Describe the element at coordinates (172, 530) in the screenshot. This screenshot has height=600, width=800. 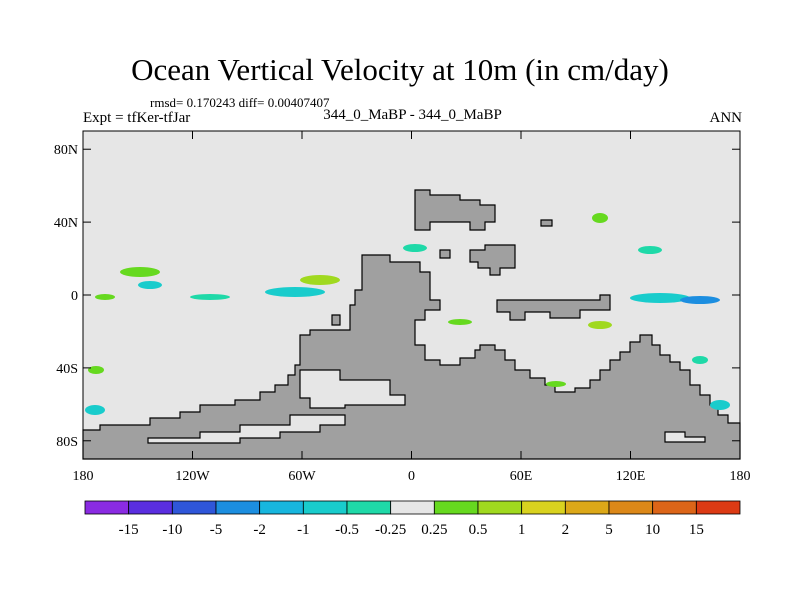
I see `colorbar-label: -10` at that location.